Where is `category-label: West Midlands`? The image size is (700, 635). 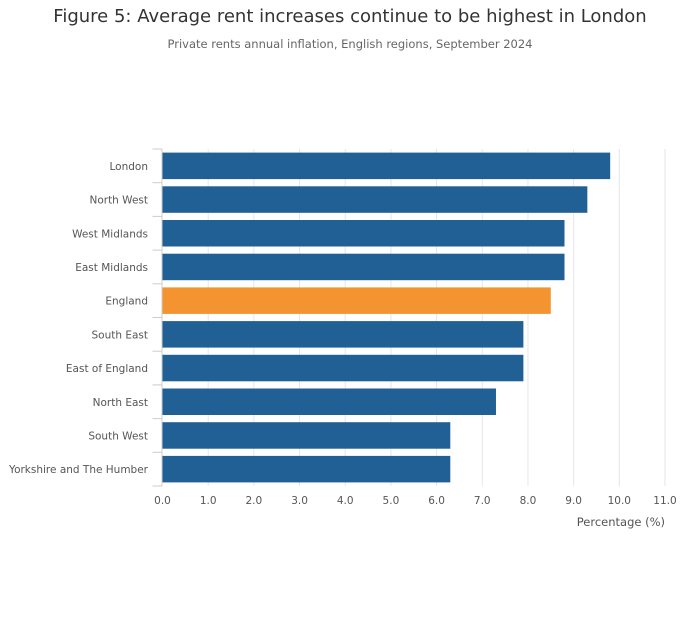
category-label: West Midlands is located at coordinates (110, 234).